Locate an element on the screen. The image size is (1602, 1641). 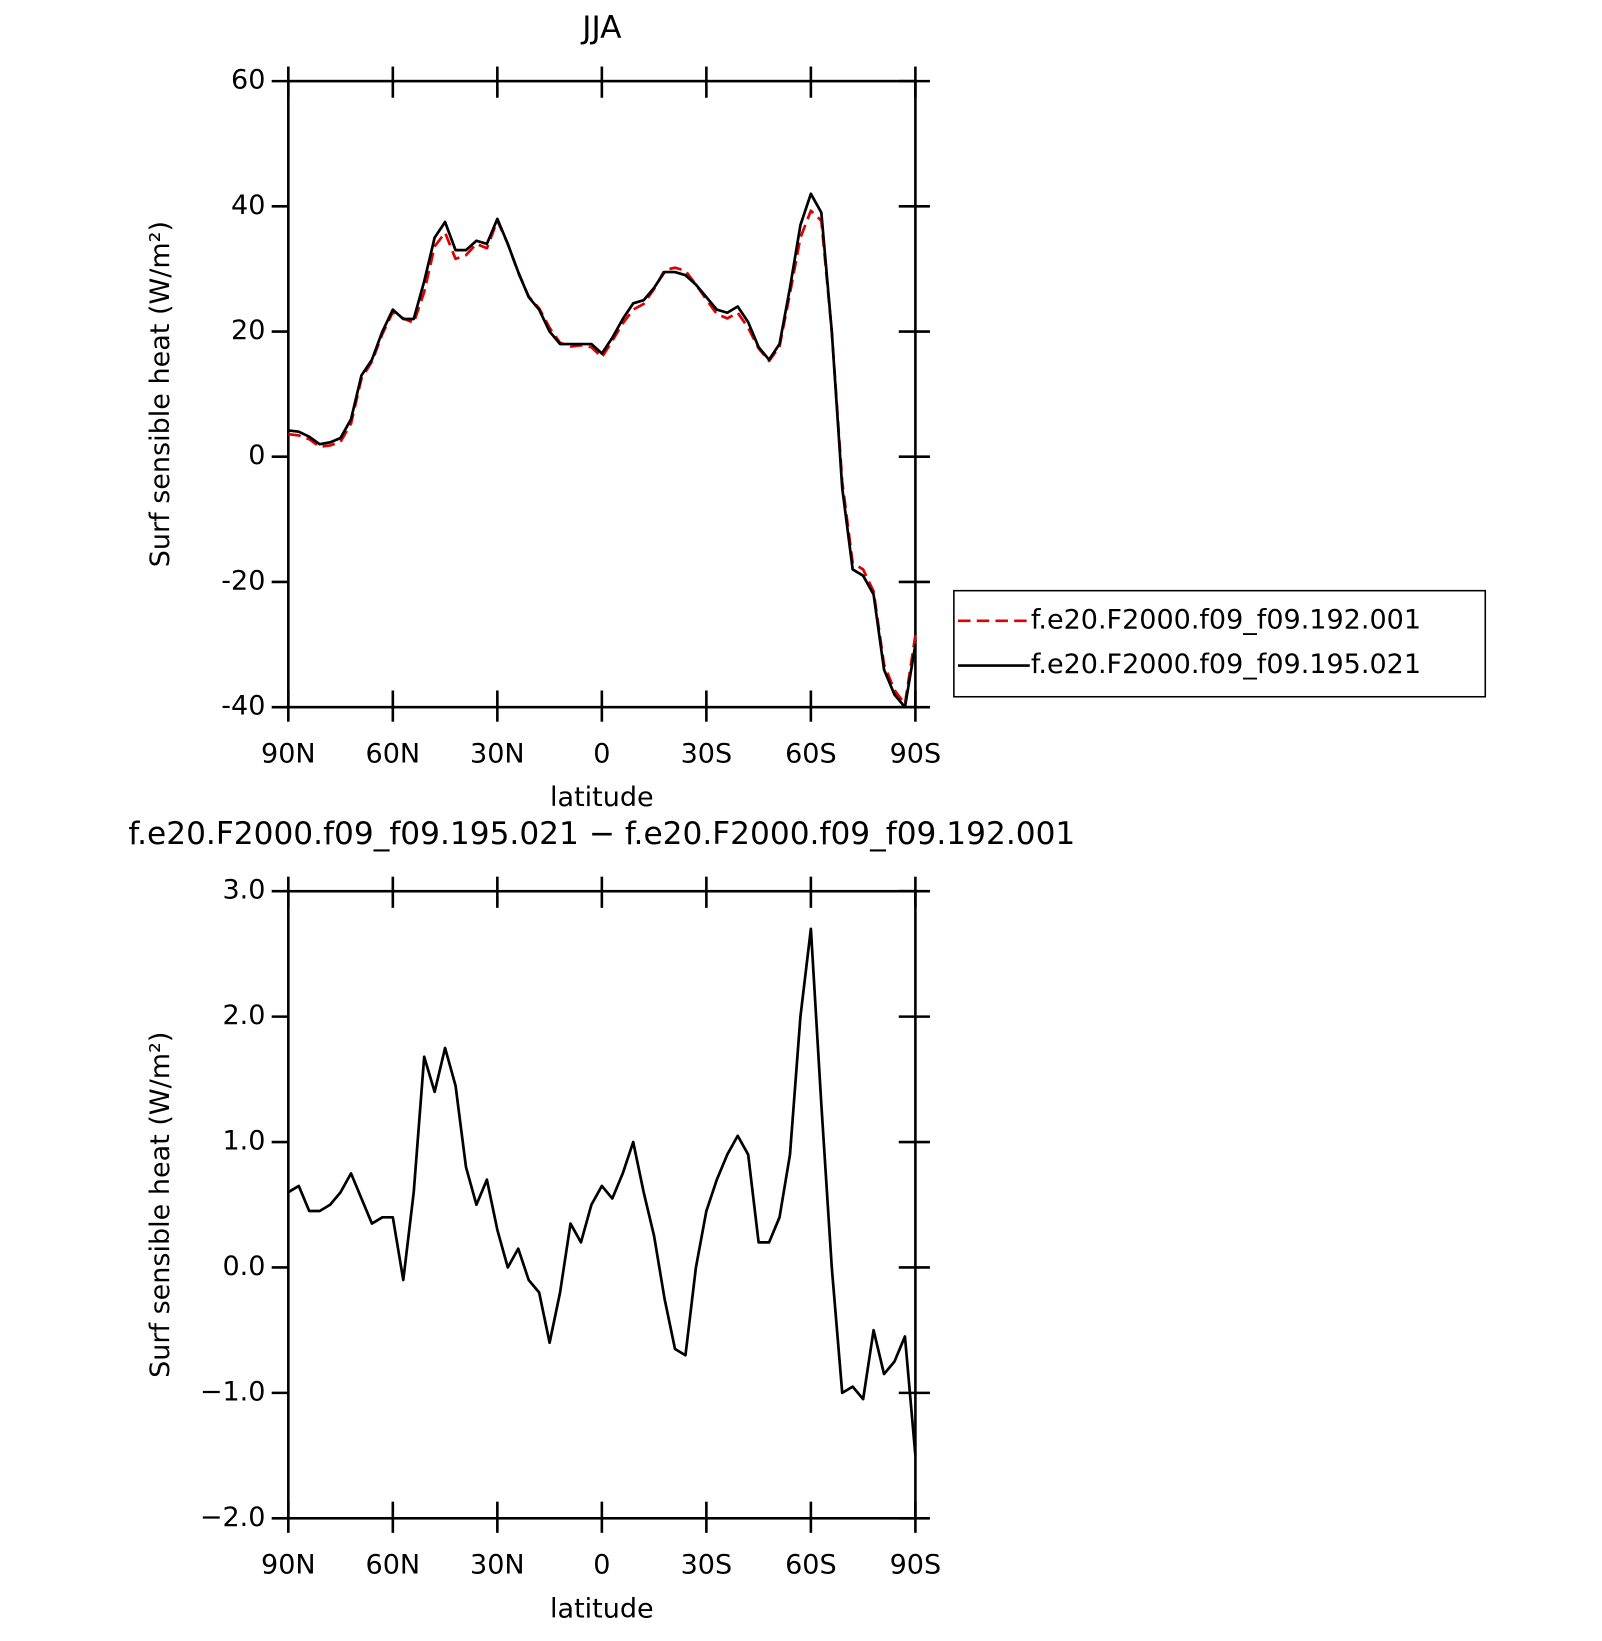
y-tick-label: 40 is located at coordinates (248, 205).